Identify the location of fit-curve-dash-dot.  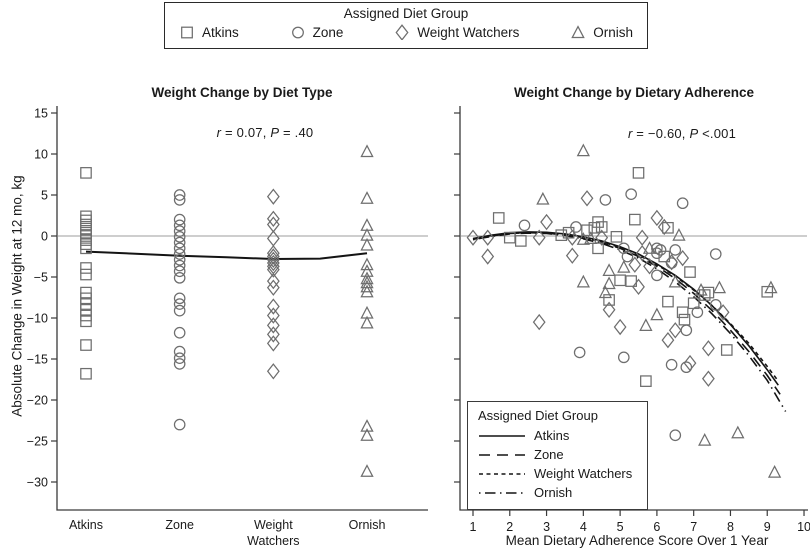
(629, 322).